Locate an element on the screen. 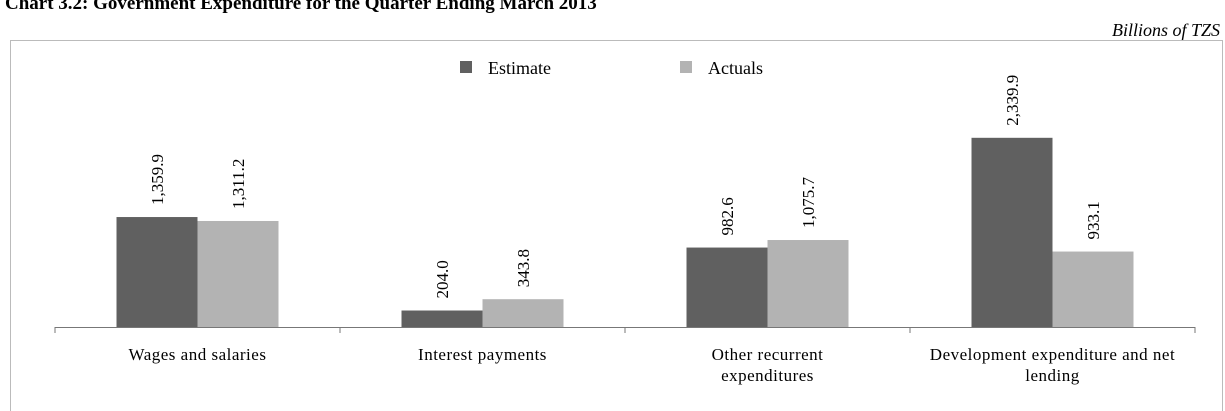 The image size is (1225, 411). x-tick-label: Other recurrent expenditures is located at coordinates (767, 365).